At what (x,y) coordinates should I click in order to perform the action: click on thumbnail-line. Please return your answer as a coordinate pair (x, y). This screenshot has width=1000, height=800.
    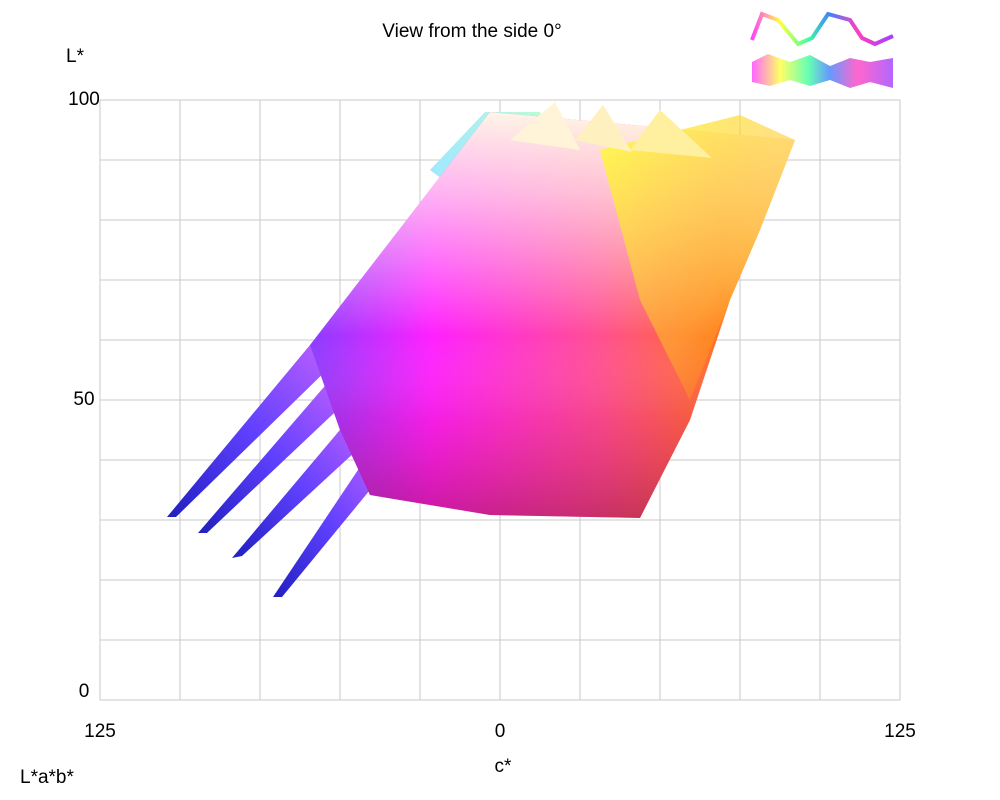
    Looking at the image, I should click on (822, 29).